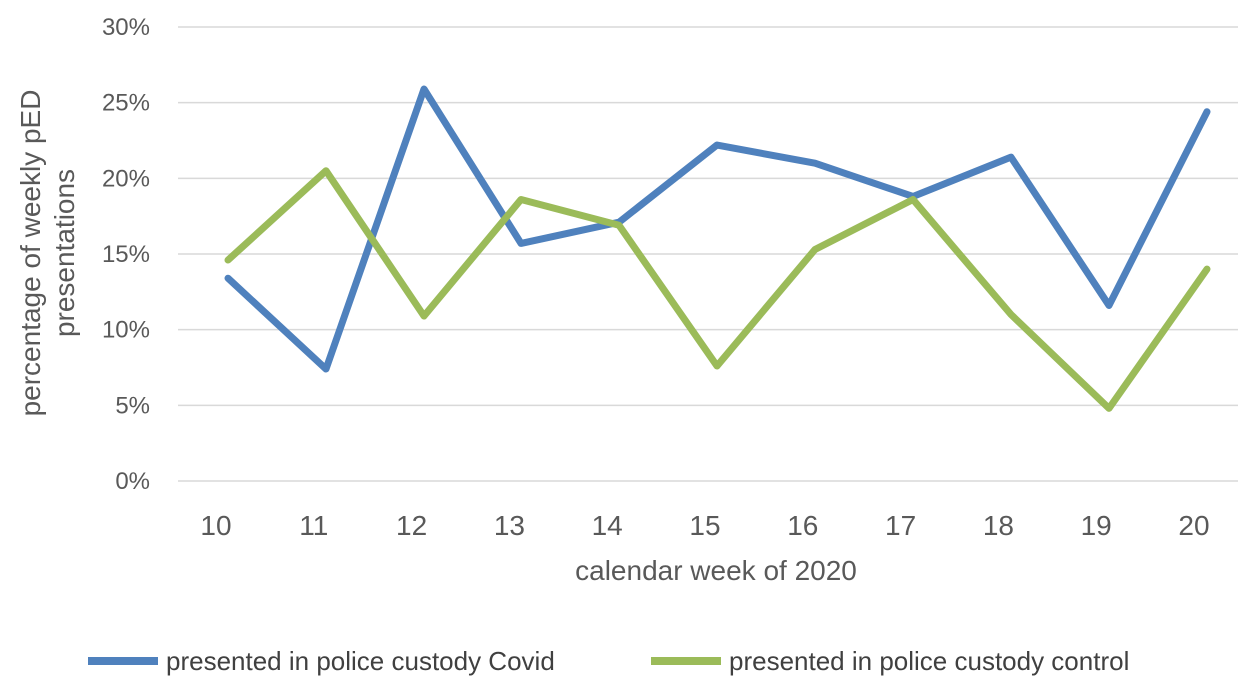 This screenshot has height=676, width=1244. Describe the element at coordinates (509, 525) in the screenshot. I see `x-tick-label-13: 13` at that location.